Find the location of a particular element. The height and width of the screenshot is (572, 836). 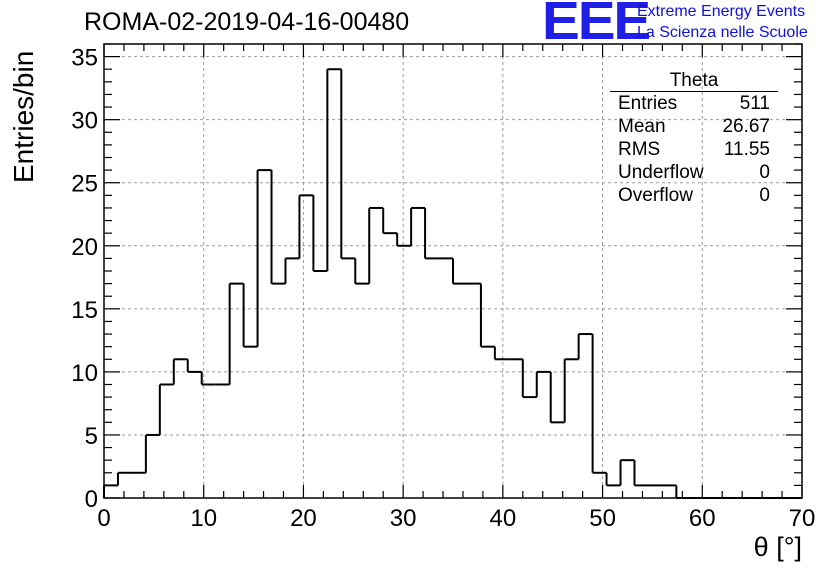

y-tick-label: 15 is located at coordinates (84, 310).